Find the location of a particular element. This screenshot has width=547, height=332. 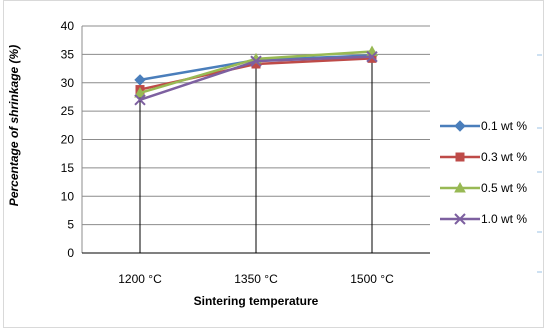

legend-label: 0.1 wt % is located at coordinates (504, 126).